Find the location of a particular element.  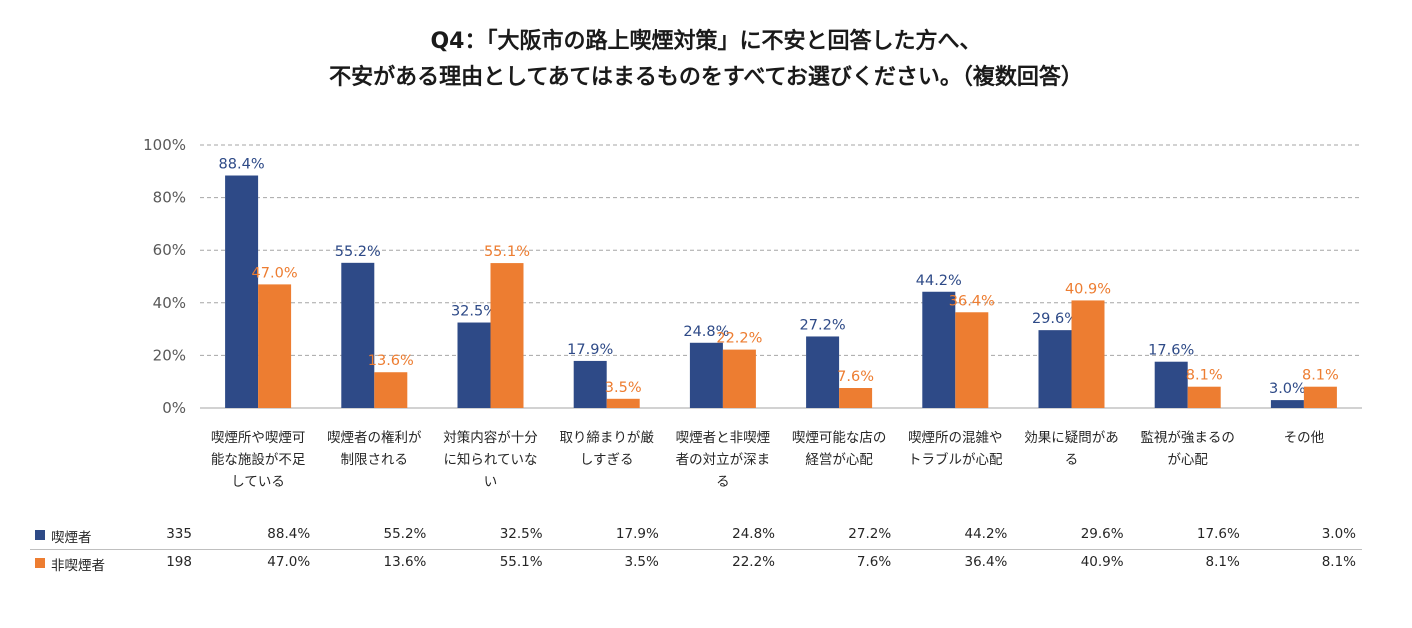

x-category-label: 者の対立が深ま is located at coordinates (723, 460).